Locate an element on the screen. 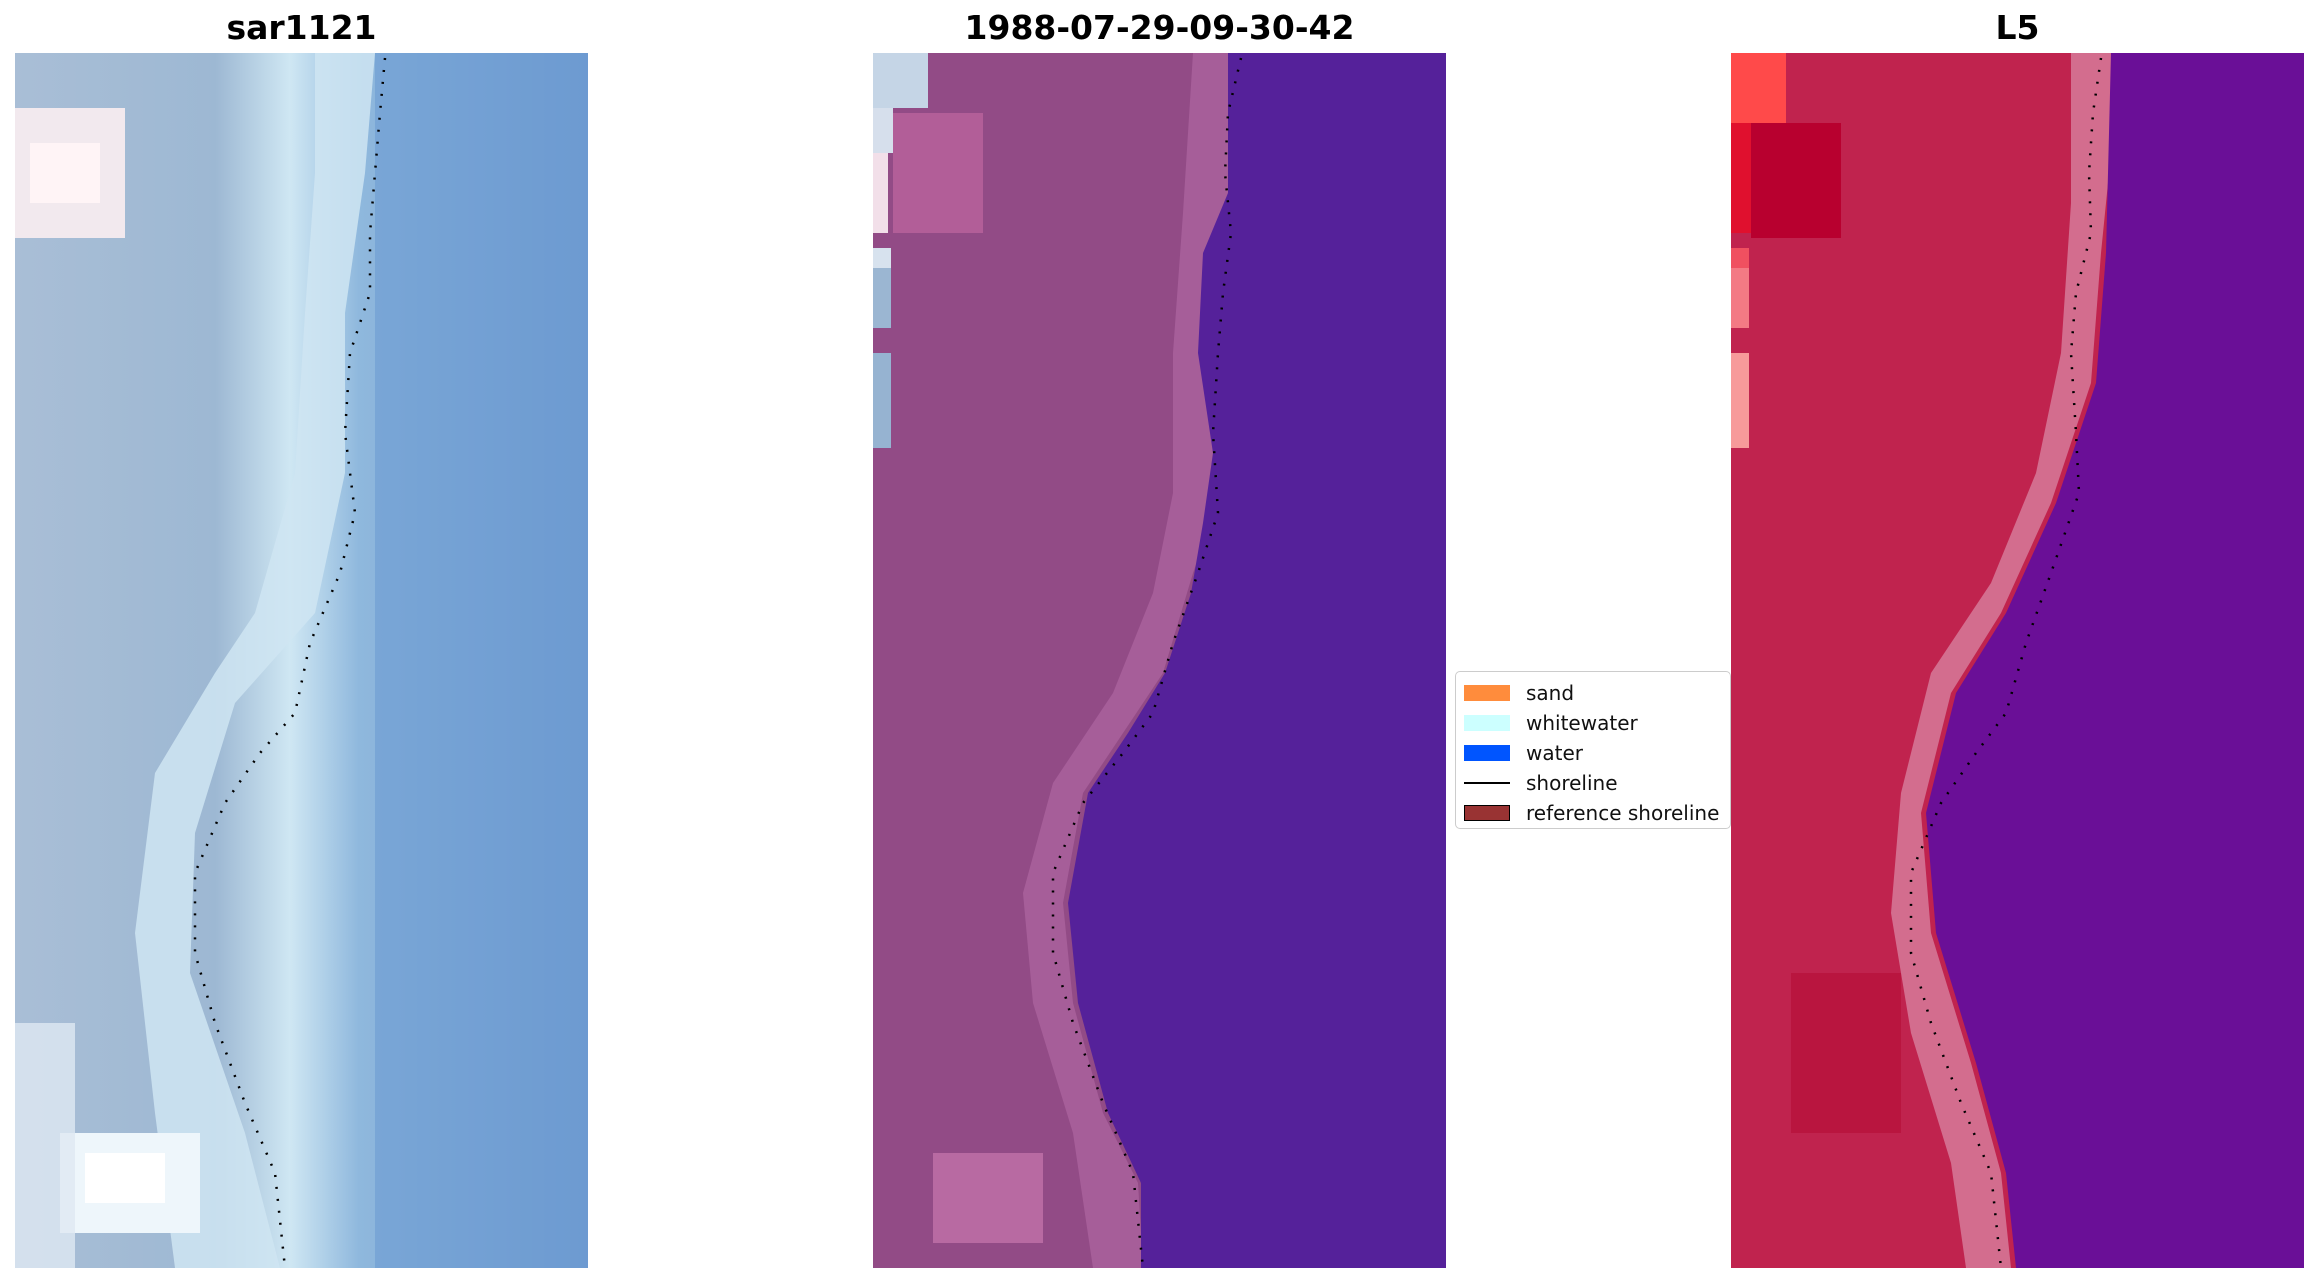 The height and width of the screenshot is (1283, 2317). sand-swatch is located at coordinates (1487, 693).